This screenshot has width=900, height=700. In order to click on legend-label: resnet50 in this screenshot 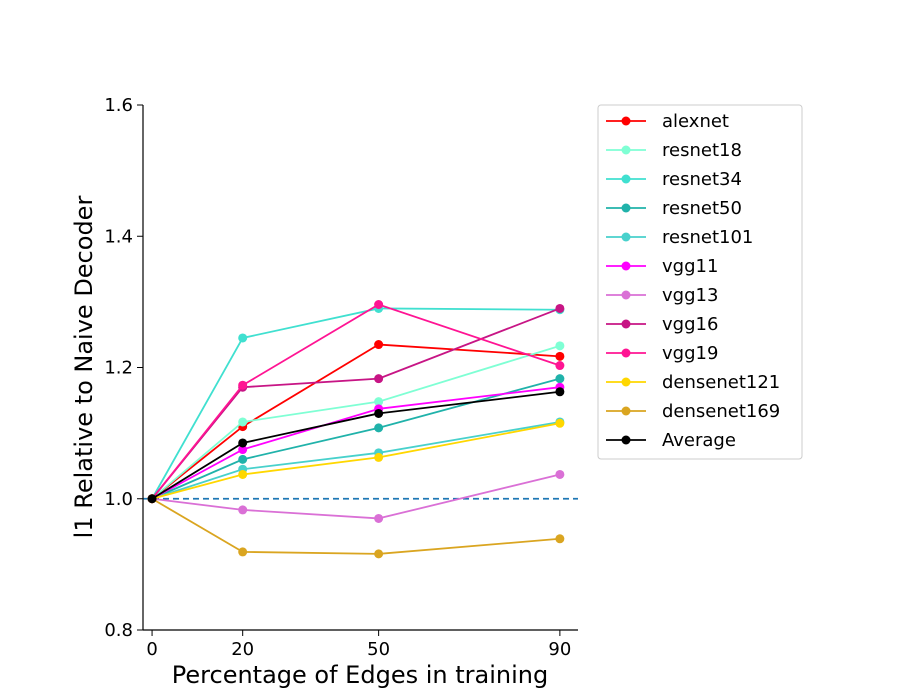, I will do `click(702, 208)`.